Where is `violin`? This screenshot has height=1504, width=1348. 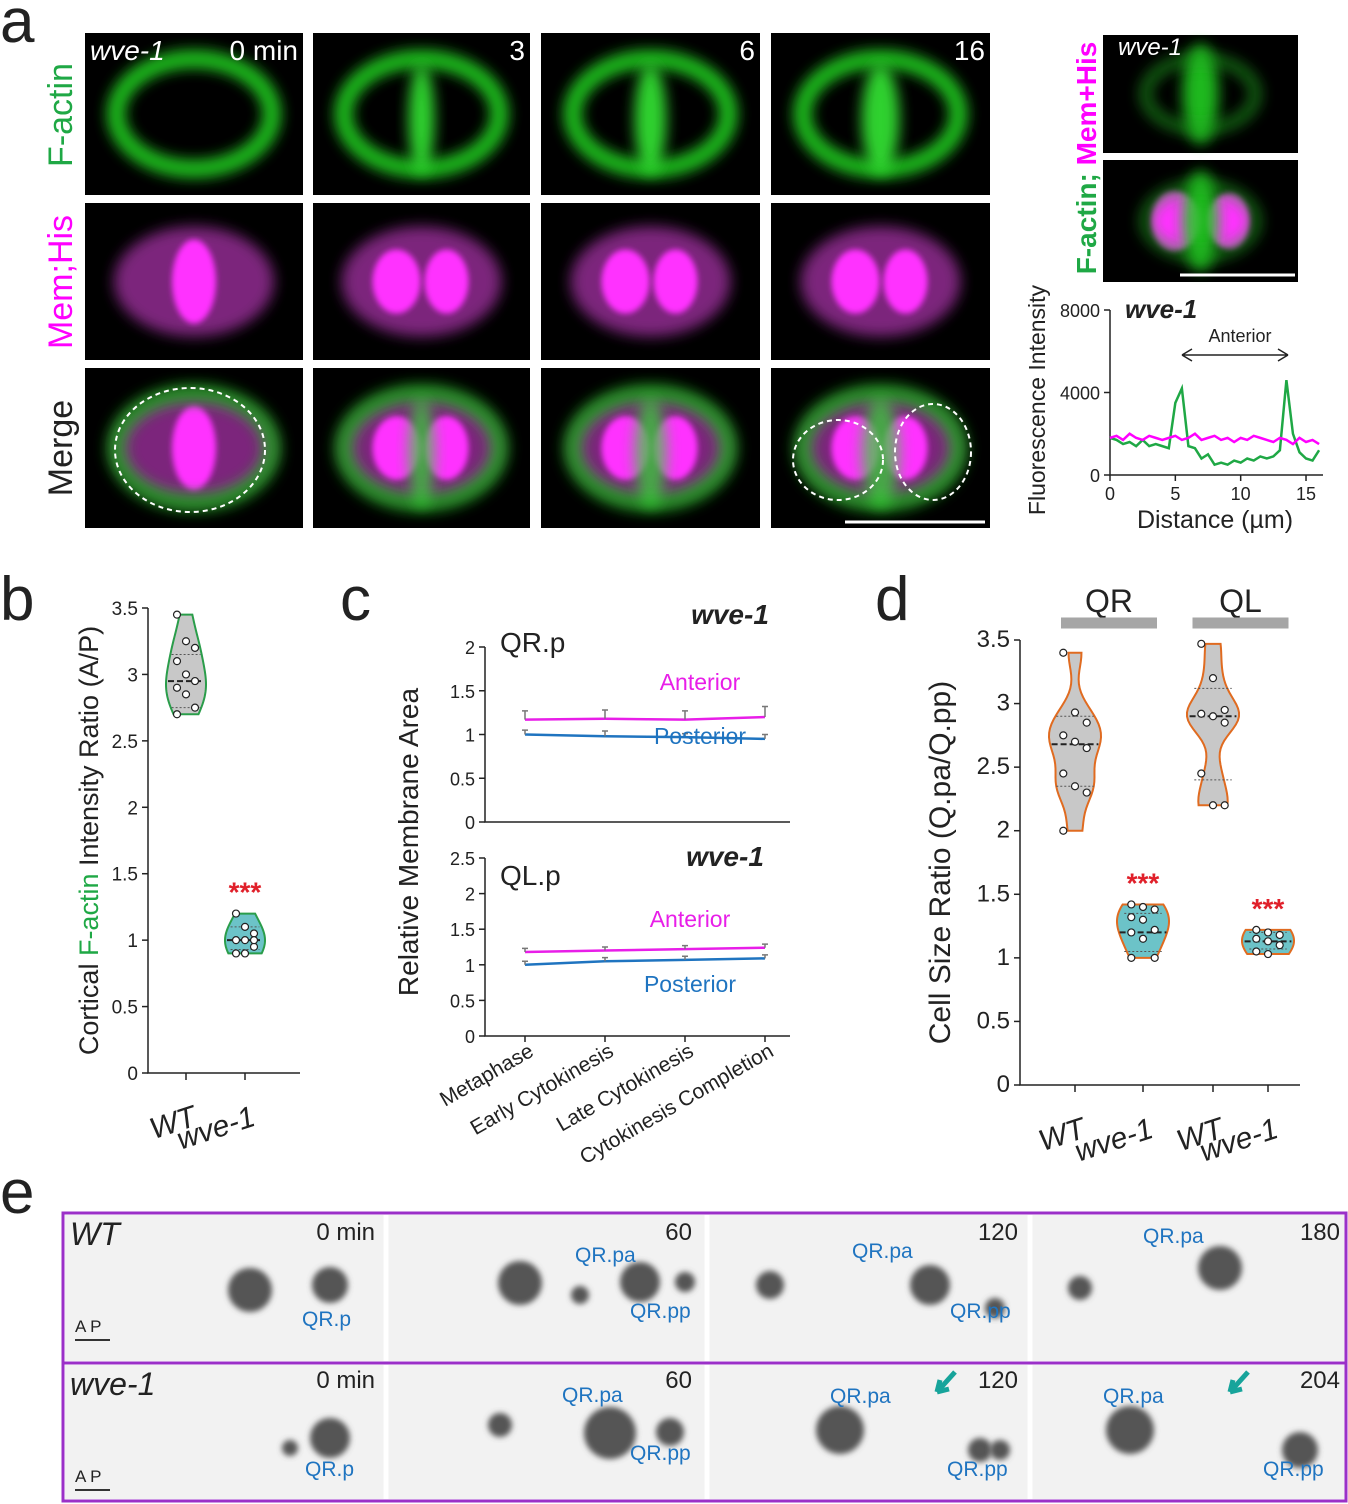 violin is located at coordinates (186, 664).